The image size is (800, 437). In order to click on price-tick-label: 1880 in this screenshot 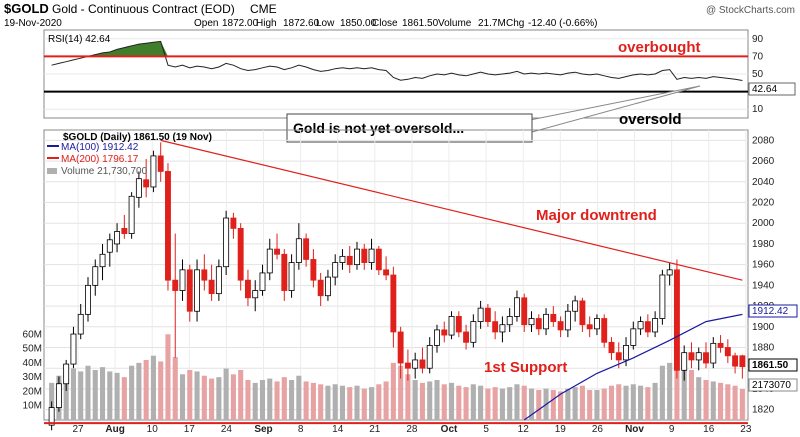, I will do `click(763, 348)`.